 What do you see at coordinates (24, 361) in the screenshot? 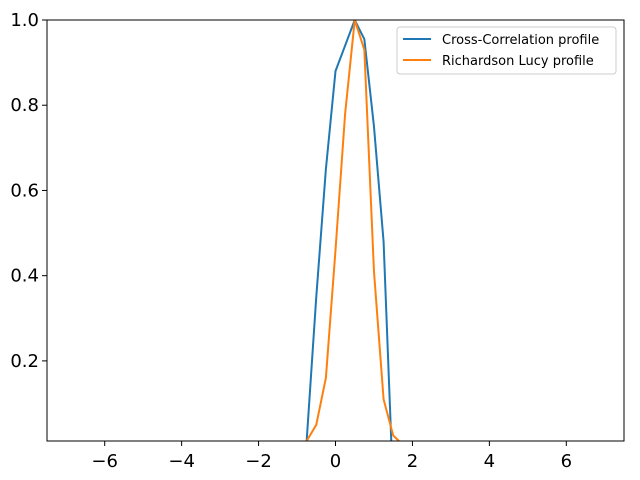
I see `y-tick-label: 0.2` at bounding box center [24, 361].